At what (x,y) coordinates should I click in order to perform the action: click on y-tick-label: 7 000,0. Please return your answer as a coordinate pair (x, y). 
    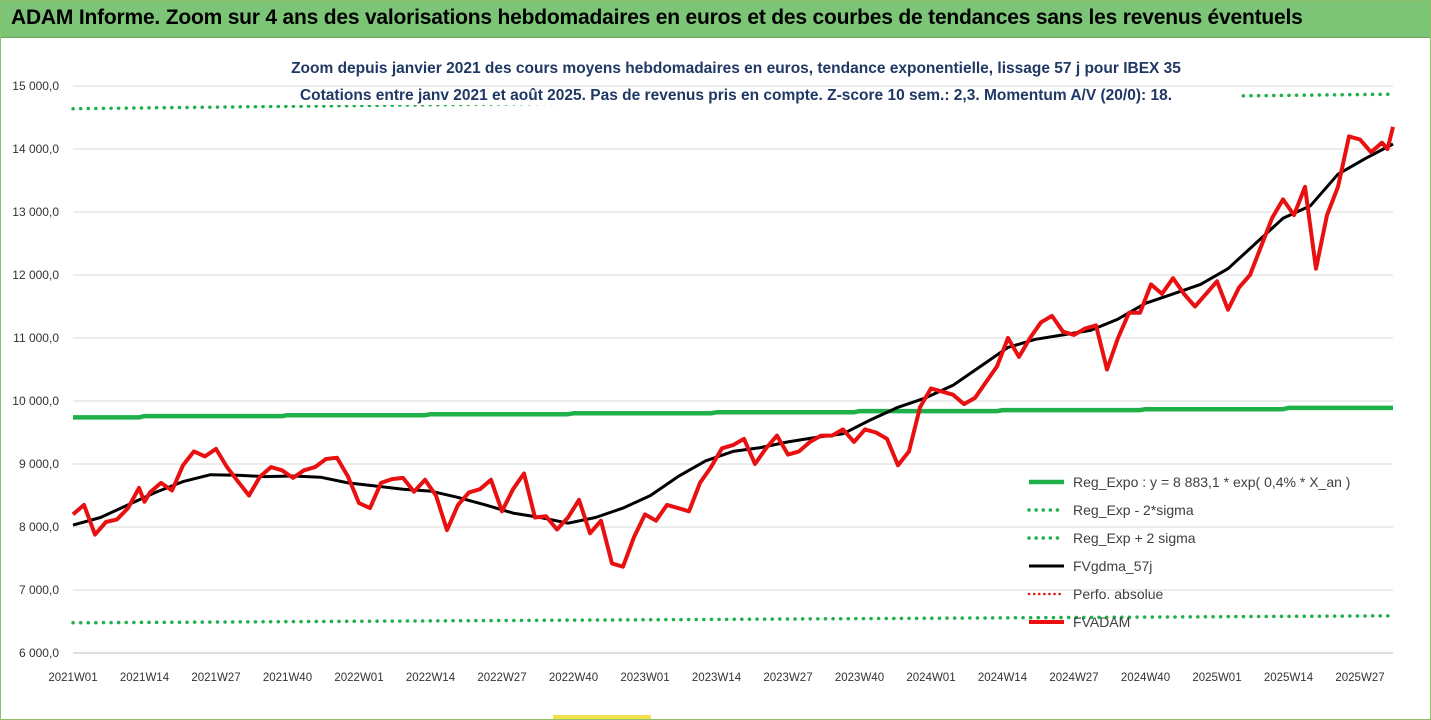
    Looking at the image, I should click on (39, 590).